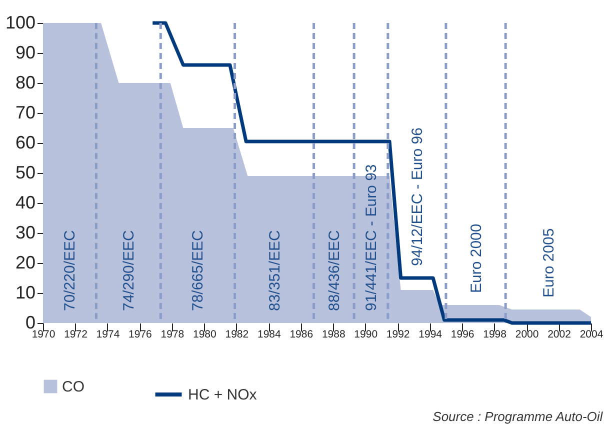  Describe the element at coordinates (269, 334) in the screenshot. I see `x-tick-label: 1984` at that location.